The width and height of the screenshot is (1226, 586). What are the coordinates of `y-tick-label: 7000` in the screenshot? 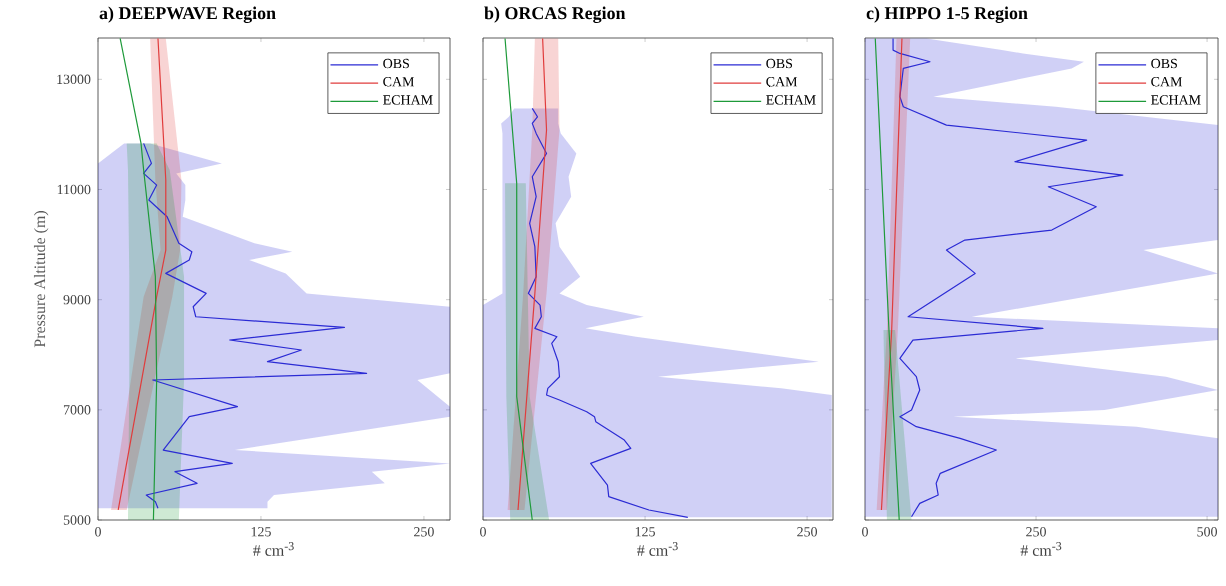 It's located at (77, 410).